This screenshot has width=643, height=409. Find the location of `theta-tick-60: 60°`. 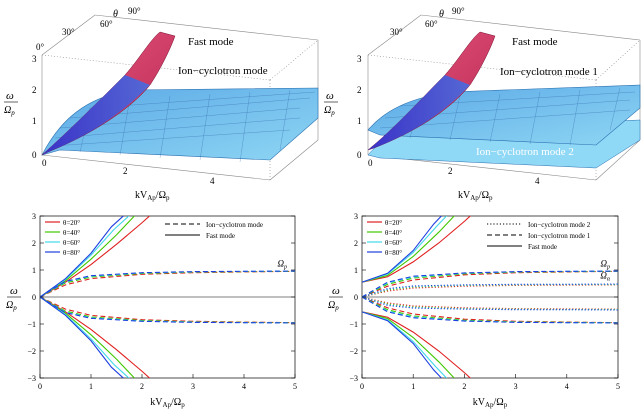

theta-tick-60: 60° is located at coordinates (431, 24).